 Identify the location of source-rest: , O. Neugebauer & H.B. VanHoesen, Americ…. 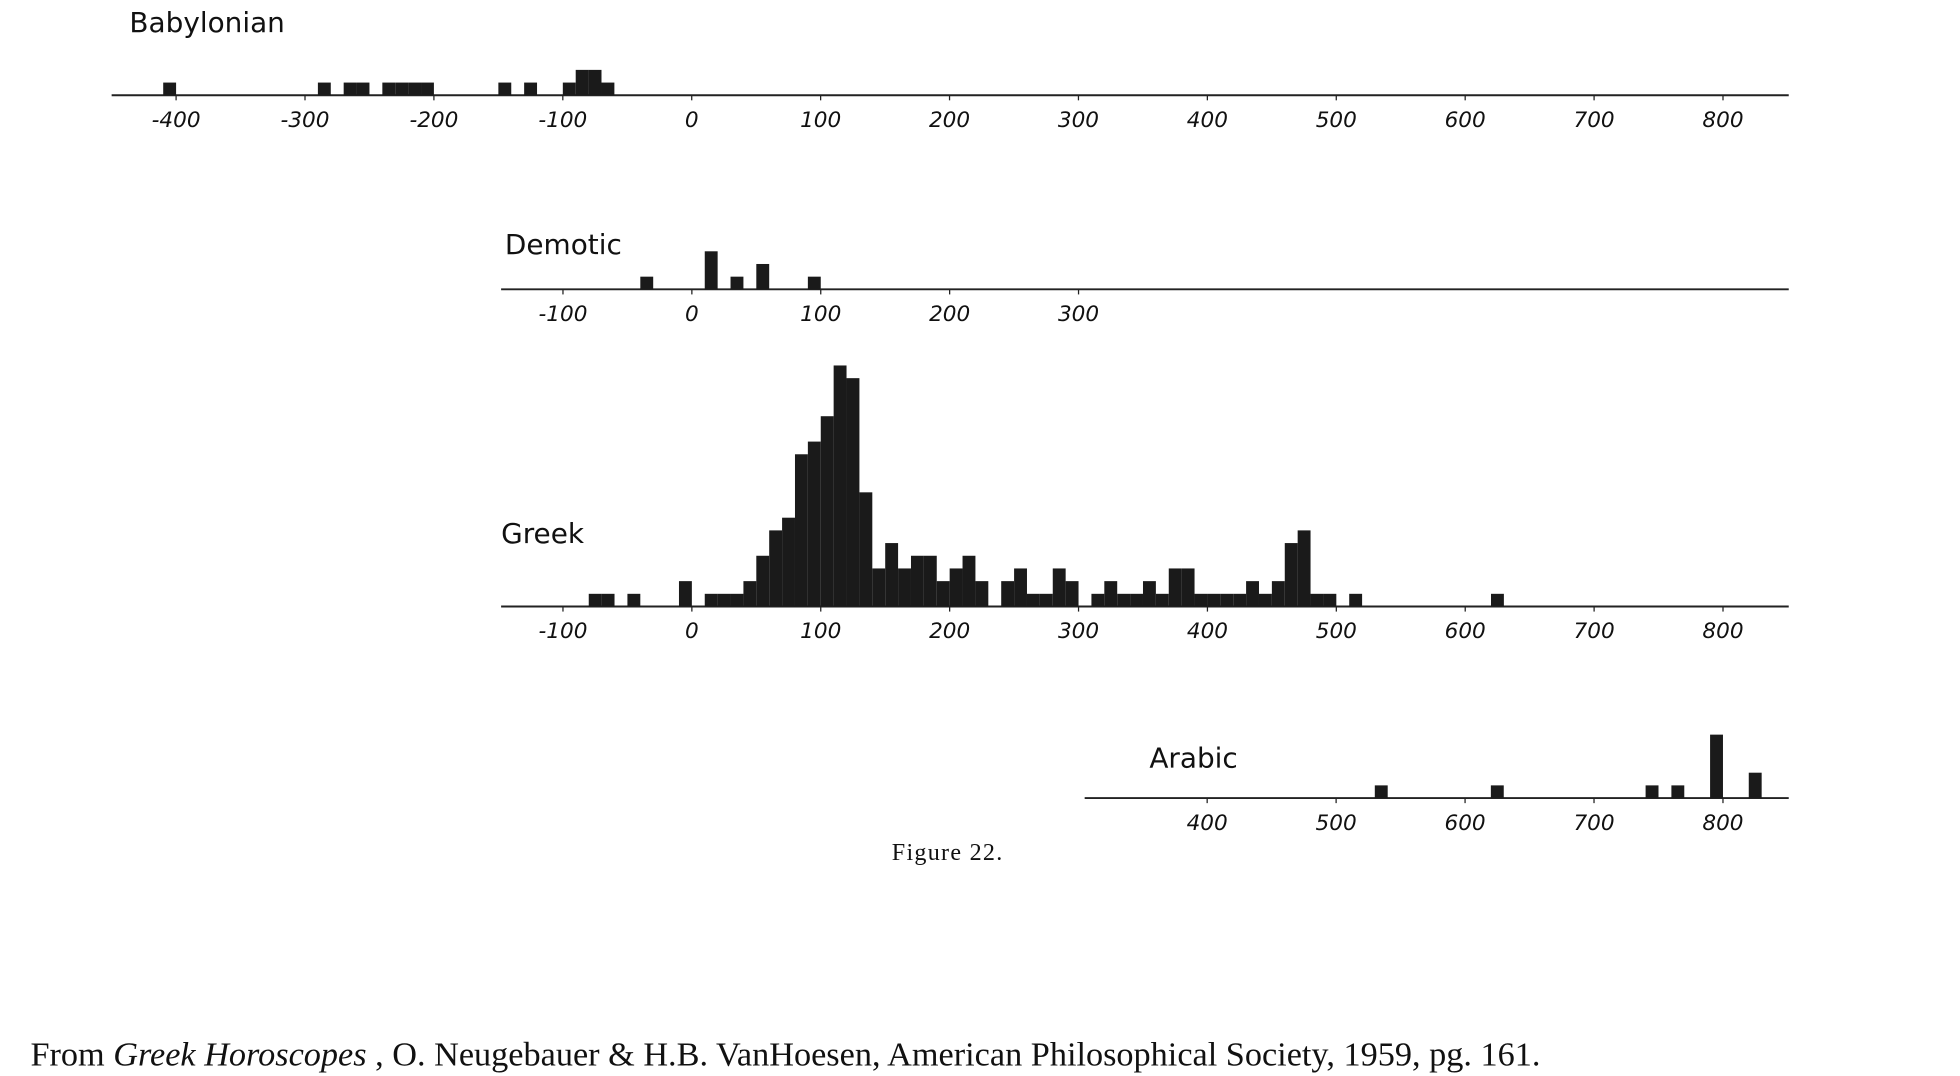
(957, 1055).